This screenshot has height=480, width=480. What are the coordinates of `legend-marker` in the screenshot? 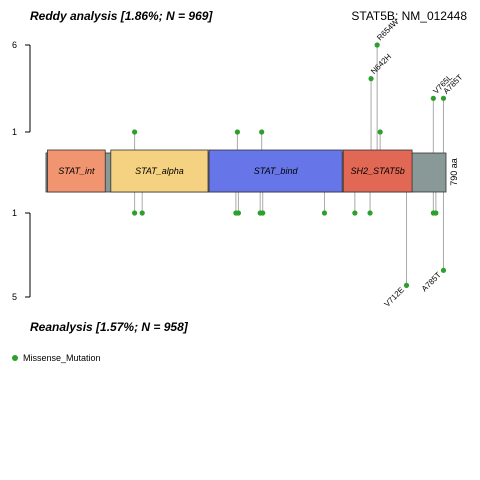 It's located at (15, 358).